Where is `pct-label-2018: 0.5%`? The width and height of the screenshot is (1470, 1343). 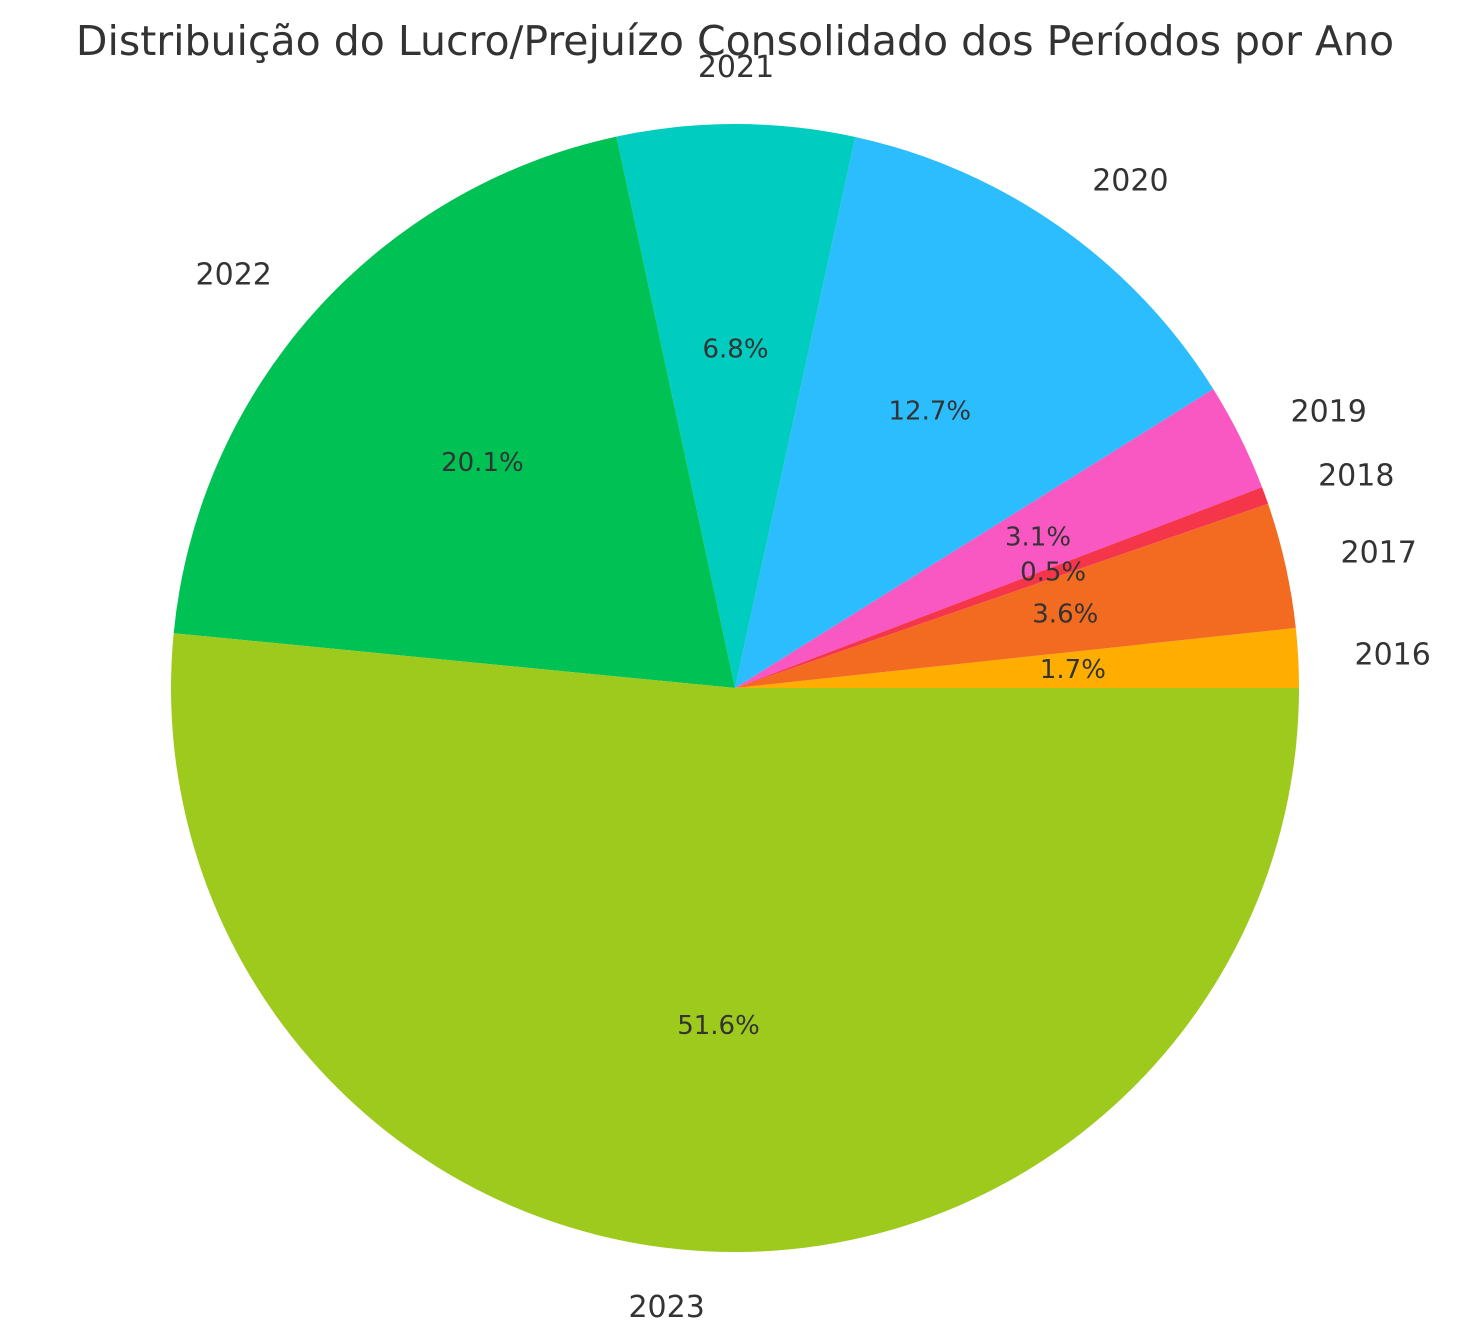 pct-label-2018: 0.5% is located at coordinates (1053, 573).